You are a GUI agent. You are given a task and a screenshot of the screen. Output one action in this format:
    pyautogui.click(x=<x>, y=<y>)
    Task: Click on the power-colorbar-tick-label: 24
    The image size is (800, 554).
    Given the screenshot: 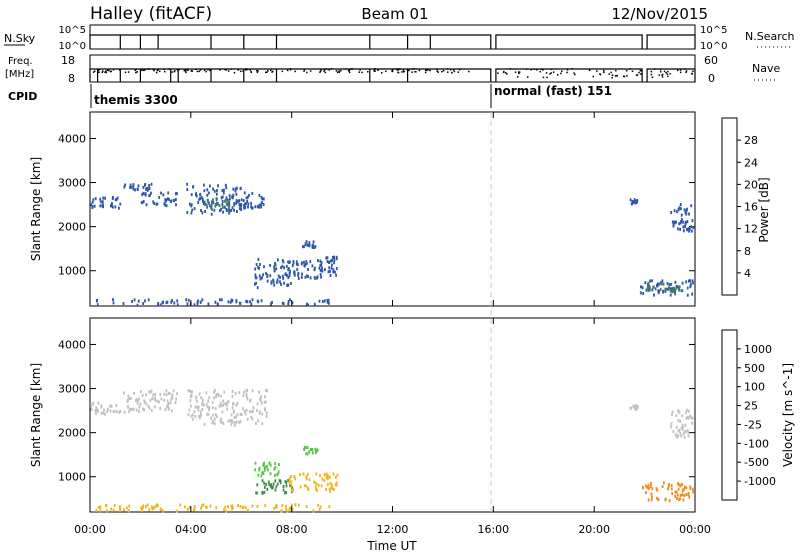 What is the action you would take?
    pyautogui.click(x=751, y=162)
    